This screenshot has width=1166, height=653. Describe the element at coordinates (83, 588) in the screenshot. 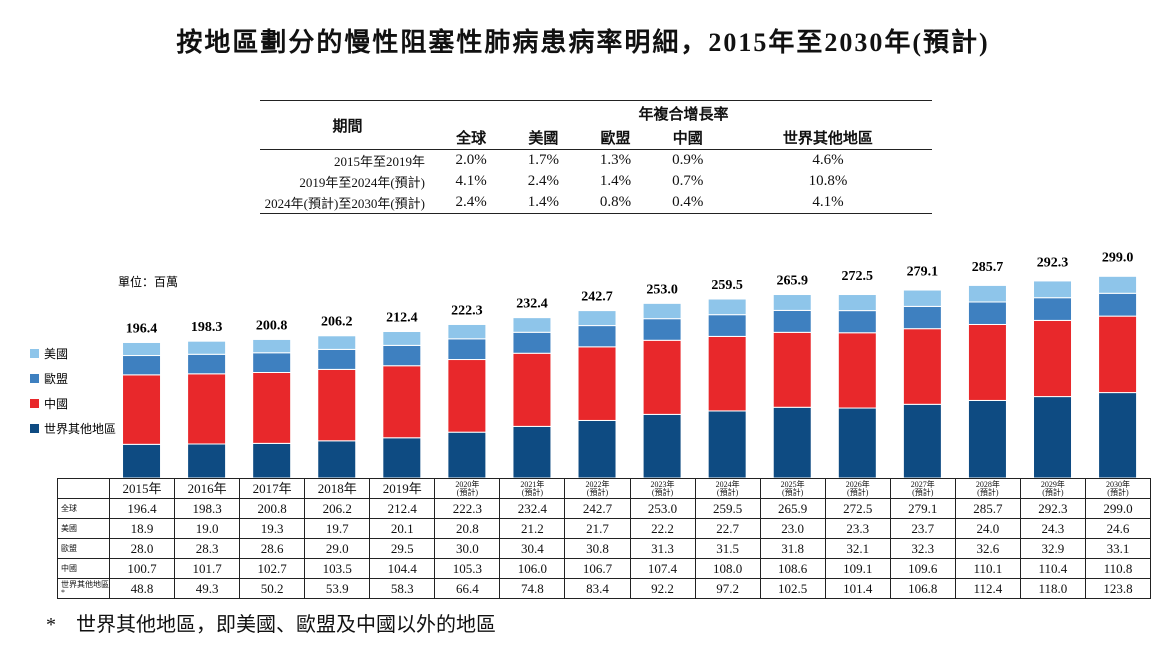

I see `row-label: 世界其他地區*` at that location.